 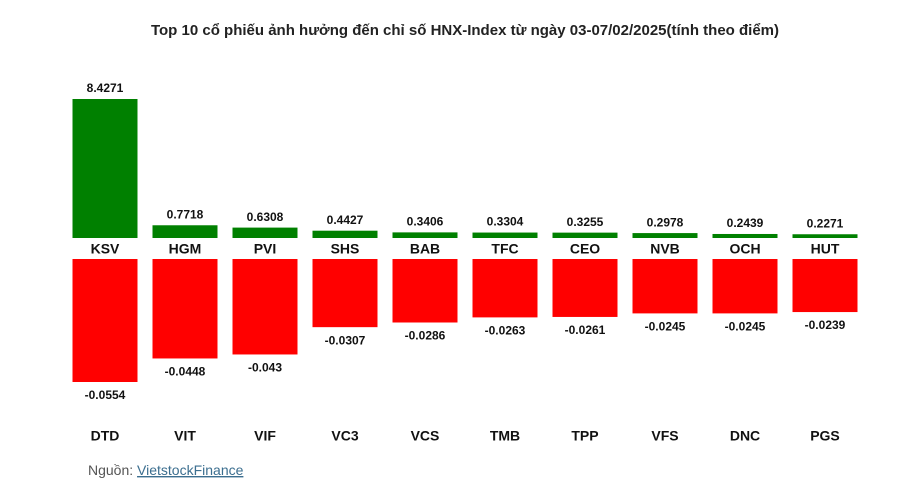 I want to click on category-label: OCH, so click(x=744, y=249).